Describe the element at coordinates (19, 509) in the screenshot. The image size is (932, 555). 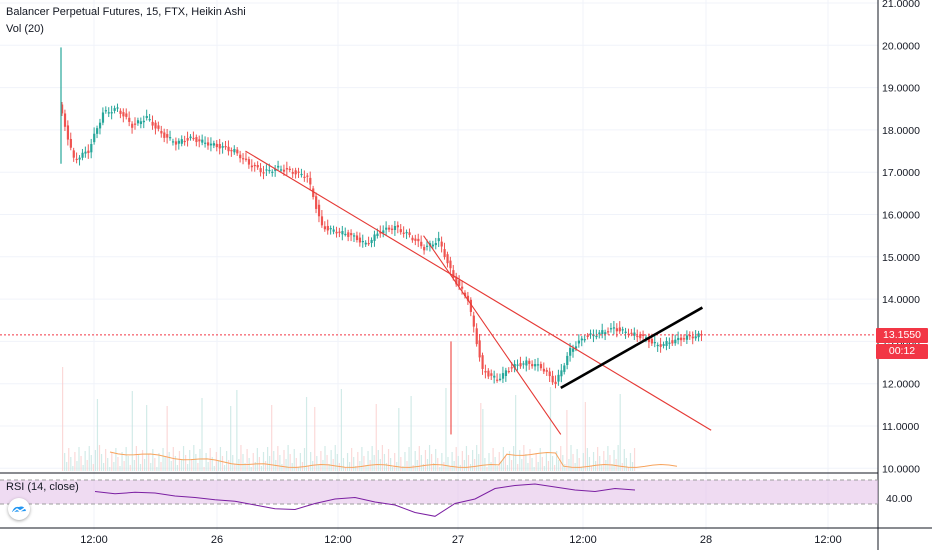
I see `tradingview-logo` at that location.